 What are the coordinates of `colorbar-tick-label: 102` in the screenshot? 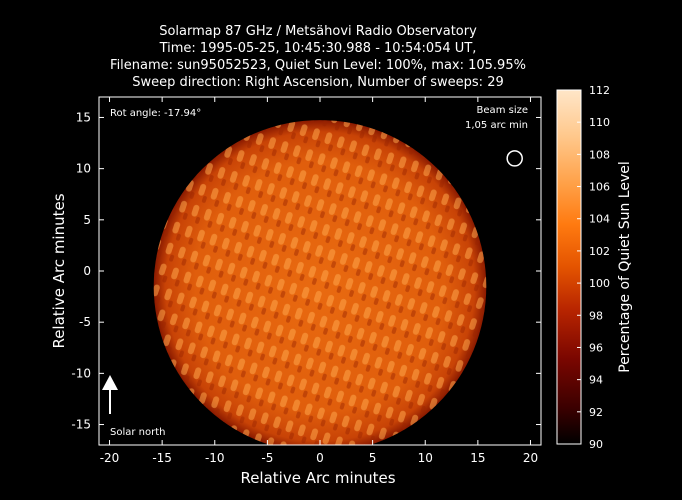 It's located at (599, 251).